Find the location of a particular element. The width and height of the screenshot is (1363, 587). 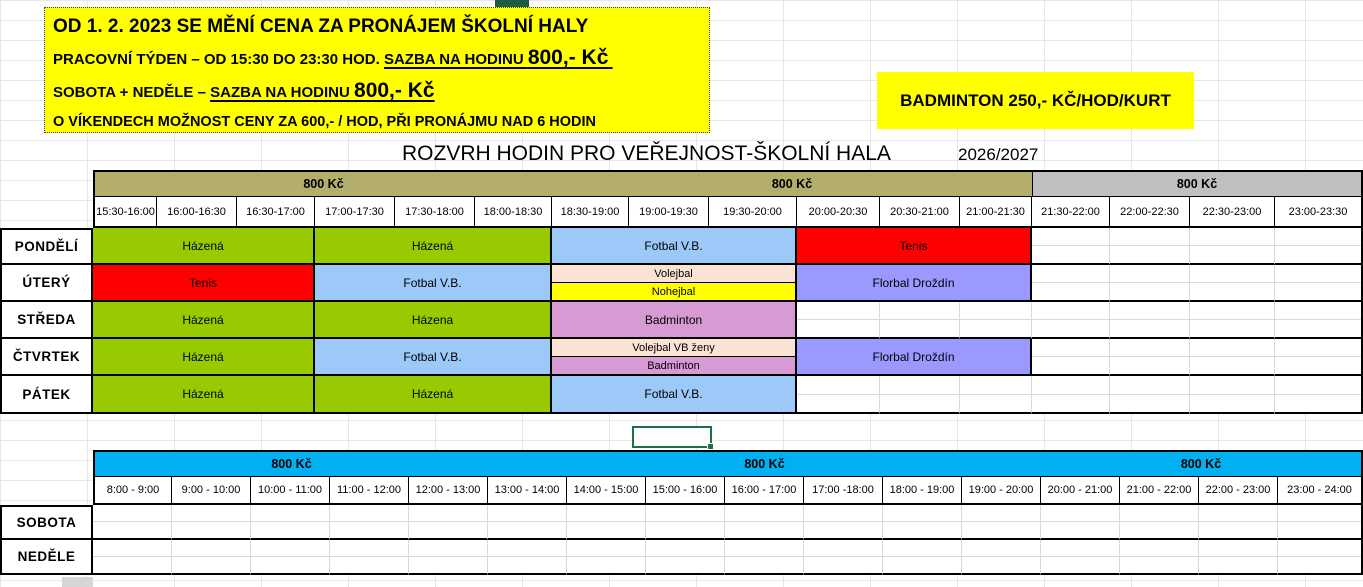

time-slot: 19:30-20:00 is located at coordinates (753, 212).